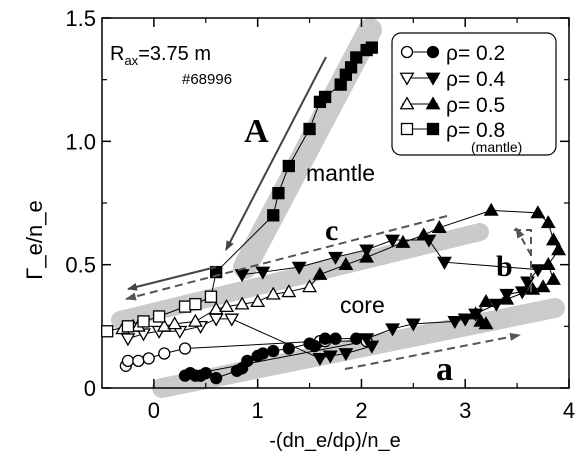  Describe the element at coordinates (286, 258) in the screenshot. I see `arrow-c-dashed` at that location.